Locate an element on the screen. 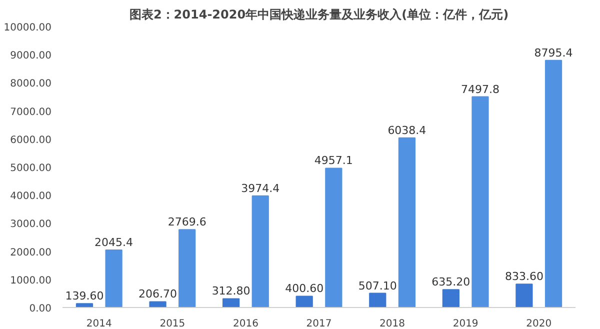  y-tick-label: 8000.00 is located at coordinates (31, 84).